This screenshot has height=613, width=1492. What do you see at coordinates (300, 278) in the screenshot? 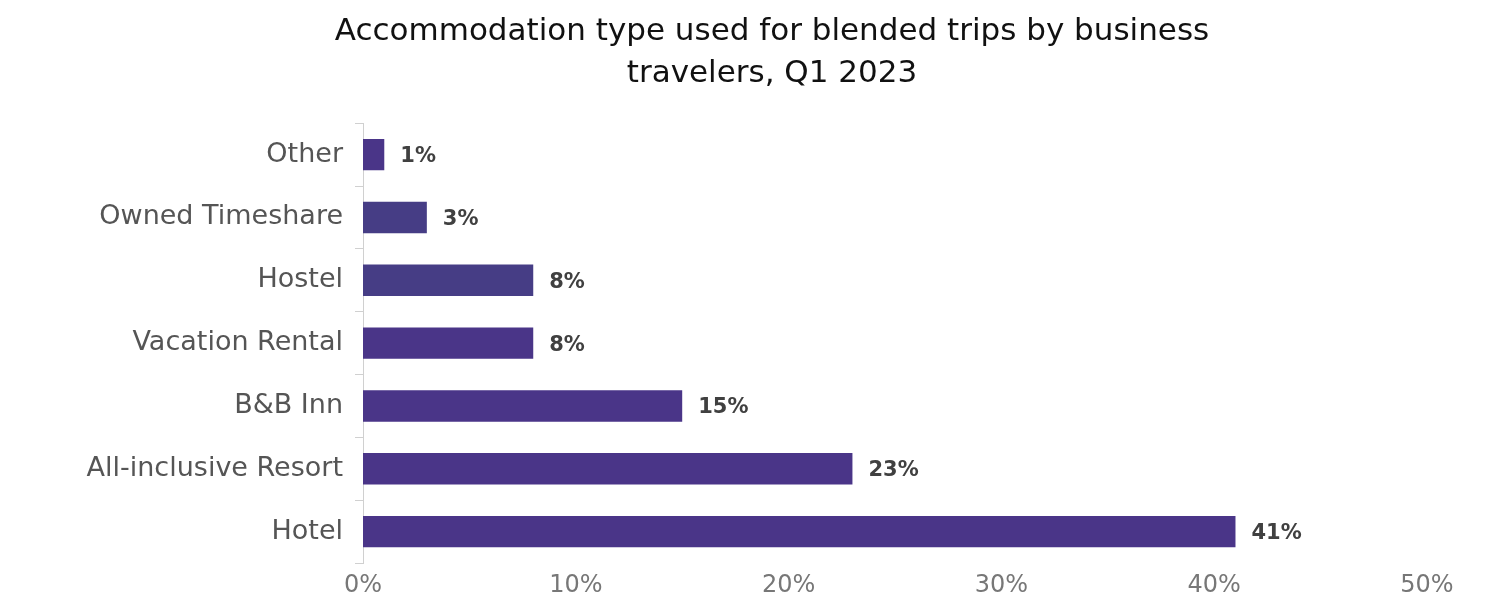
I see `y-tick-label: Hostel` at bounding box center [300, 278].